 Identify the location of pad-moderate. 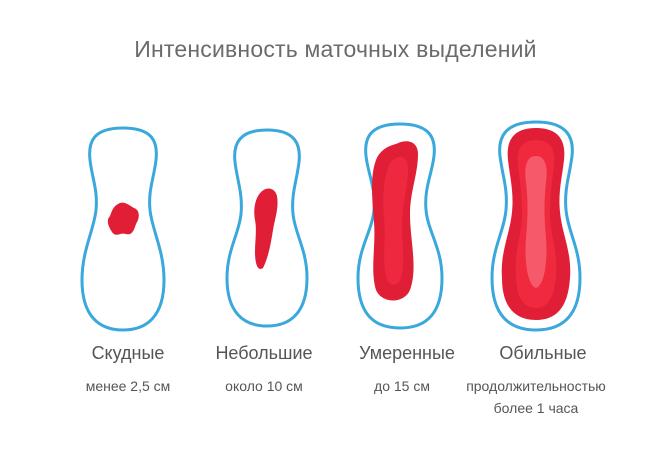
(400, 226).